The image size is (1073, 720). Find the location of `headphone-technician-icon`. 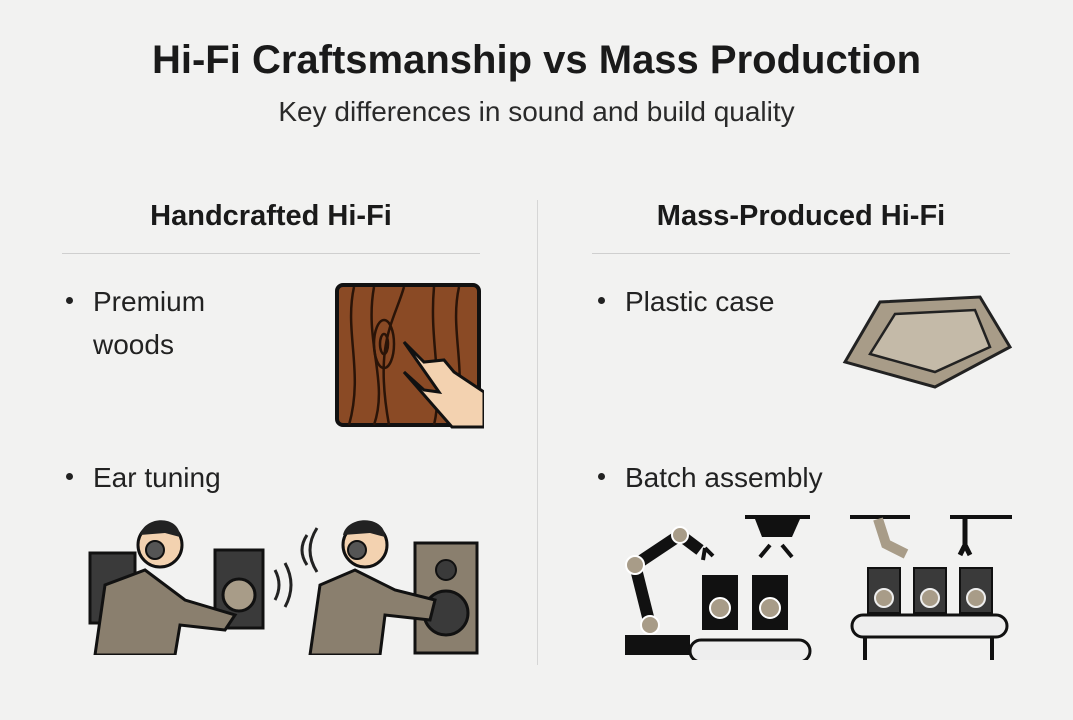

headphone-technician-icon is located at coordinates (283, 587).